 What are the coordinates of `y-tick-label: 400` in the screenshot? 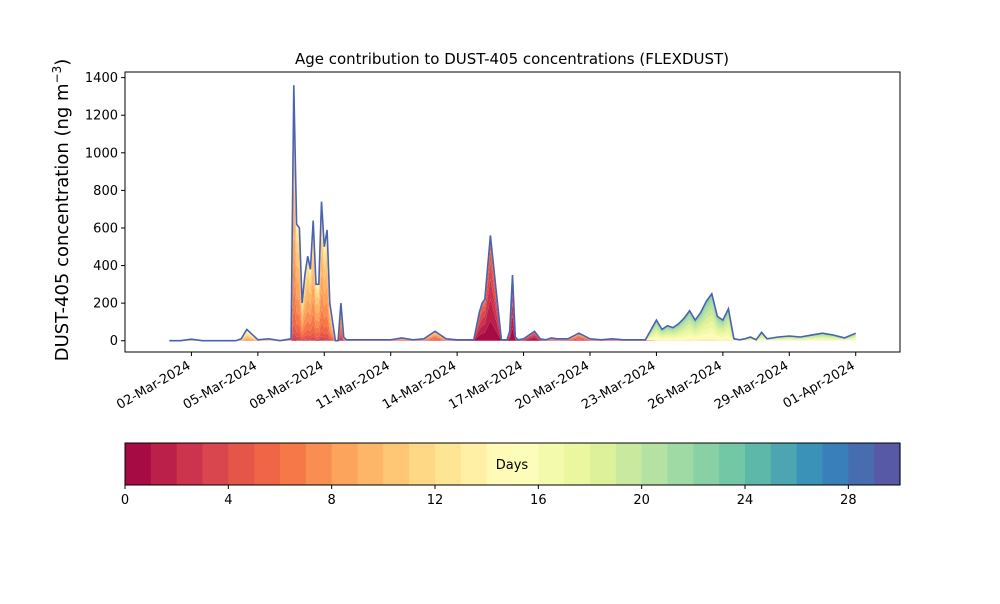 It's located at (105, 266).